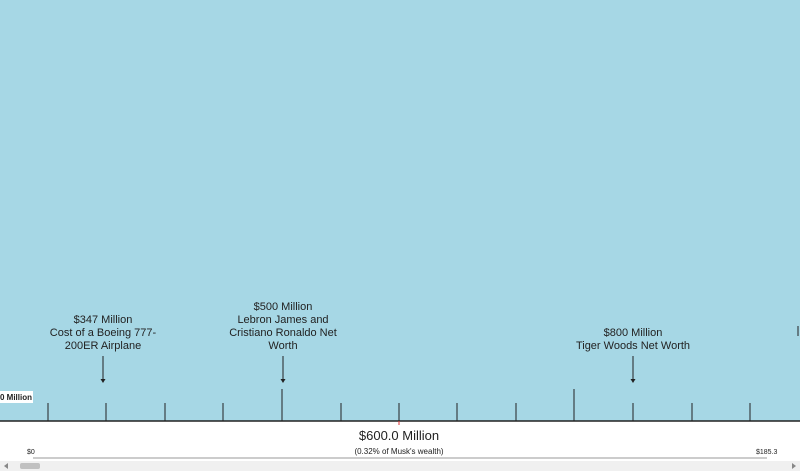  What do you see at coordinates (282, 346) in the screenshot?
I see `annotation-text: Worth` at bounding box center [282, 346].